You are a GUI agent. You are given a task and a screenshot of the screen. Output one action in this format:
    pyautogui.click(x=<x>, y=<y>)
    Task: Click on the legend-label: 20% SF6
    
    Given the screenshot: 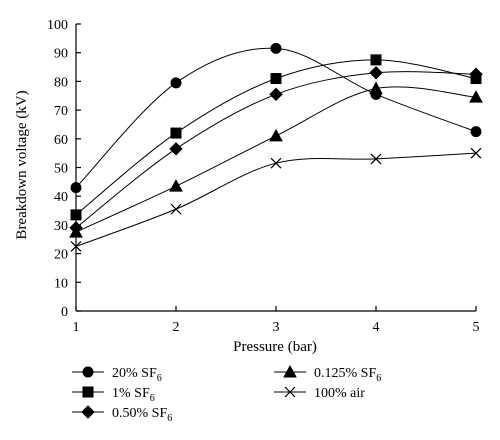 What is the action you would take?
    pyautogui.click(x=137, y=375)
    